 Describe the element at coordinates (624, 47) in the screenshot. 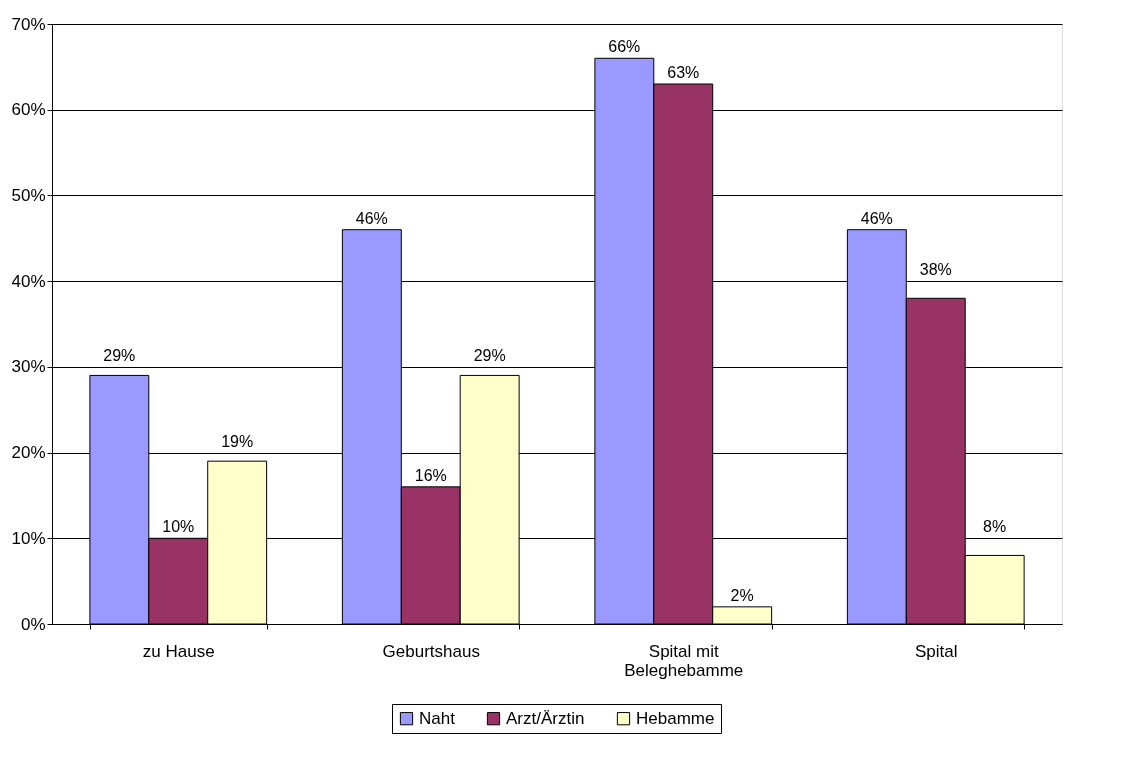

I see `data-label: 66%` at that location.